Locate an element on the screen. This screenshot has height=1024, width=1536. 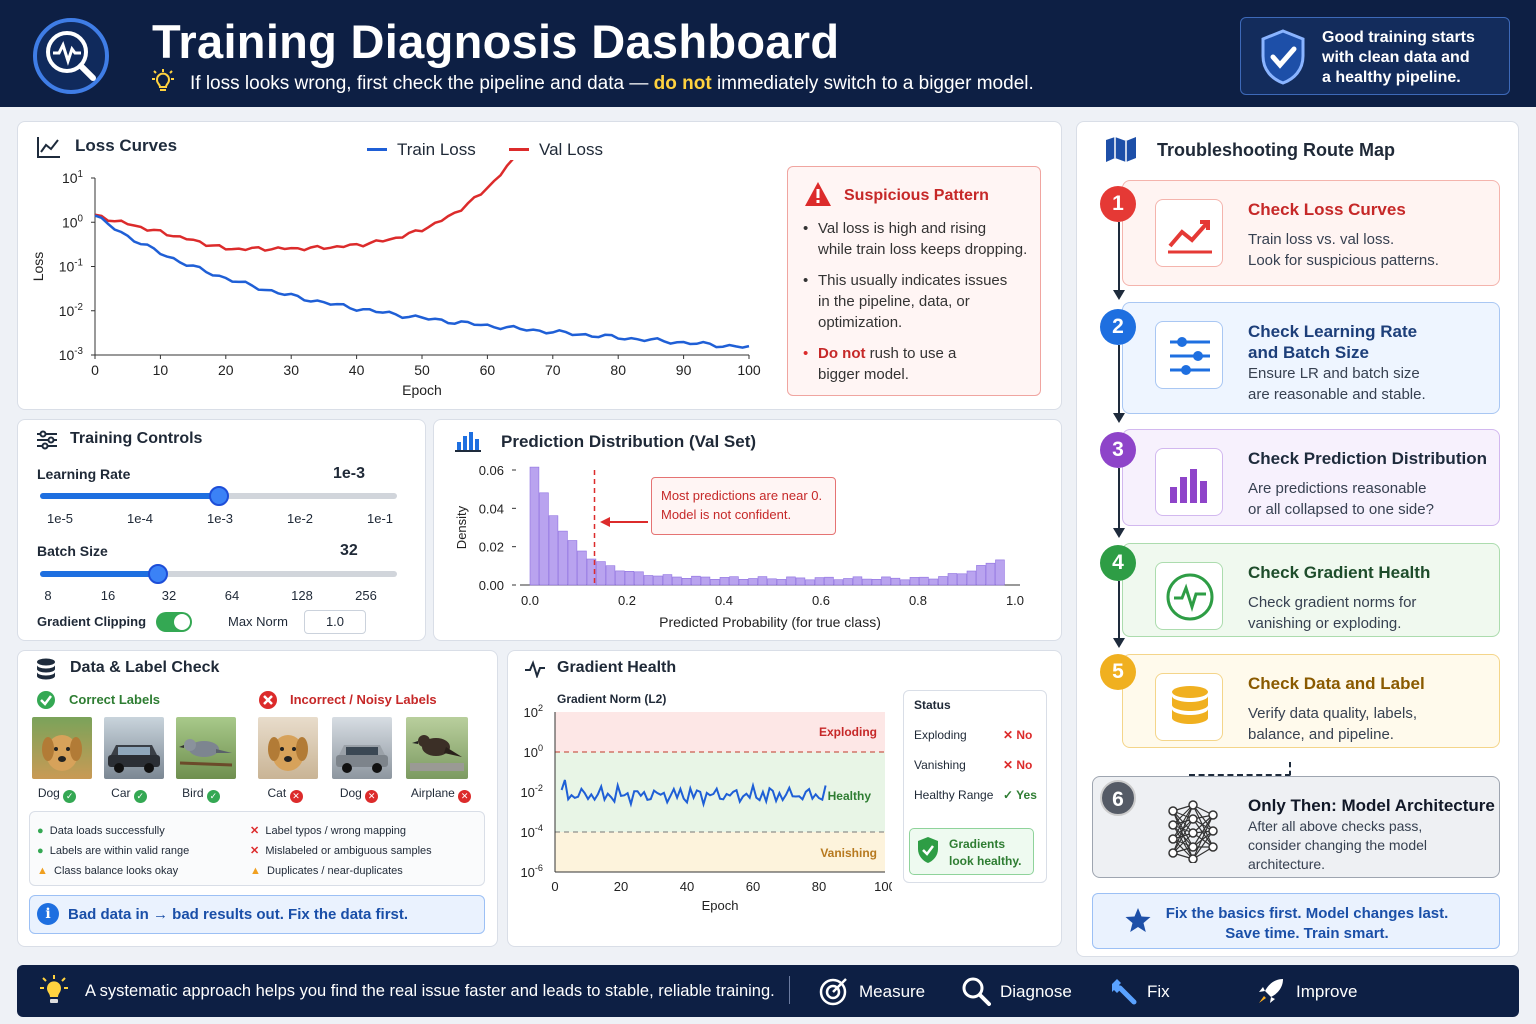
lr-tick-label: 1e-1 is located at coordinates (380, 518).